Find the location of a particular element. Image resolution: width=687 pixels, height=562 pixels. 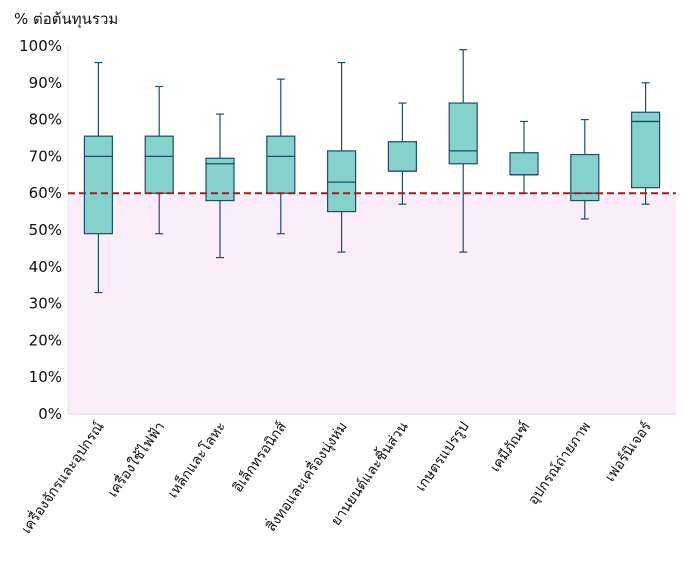

y-tick-label: 80% is located at coordinates (45, 120).